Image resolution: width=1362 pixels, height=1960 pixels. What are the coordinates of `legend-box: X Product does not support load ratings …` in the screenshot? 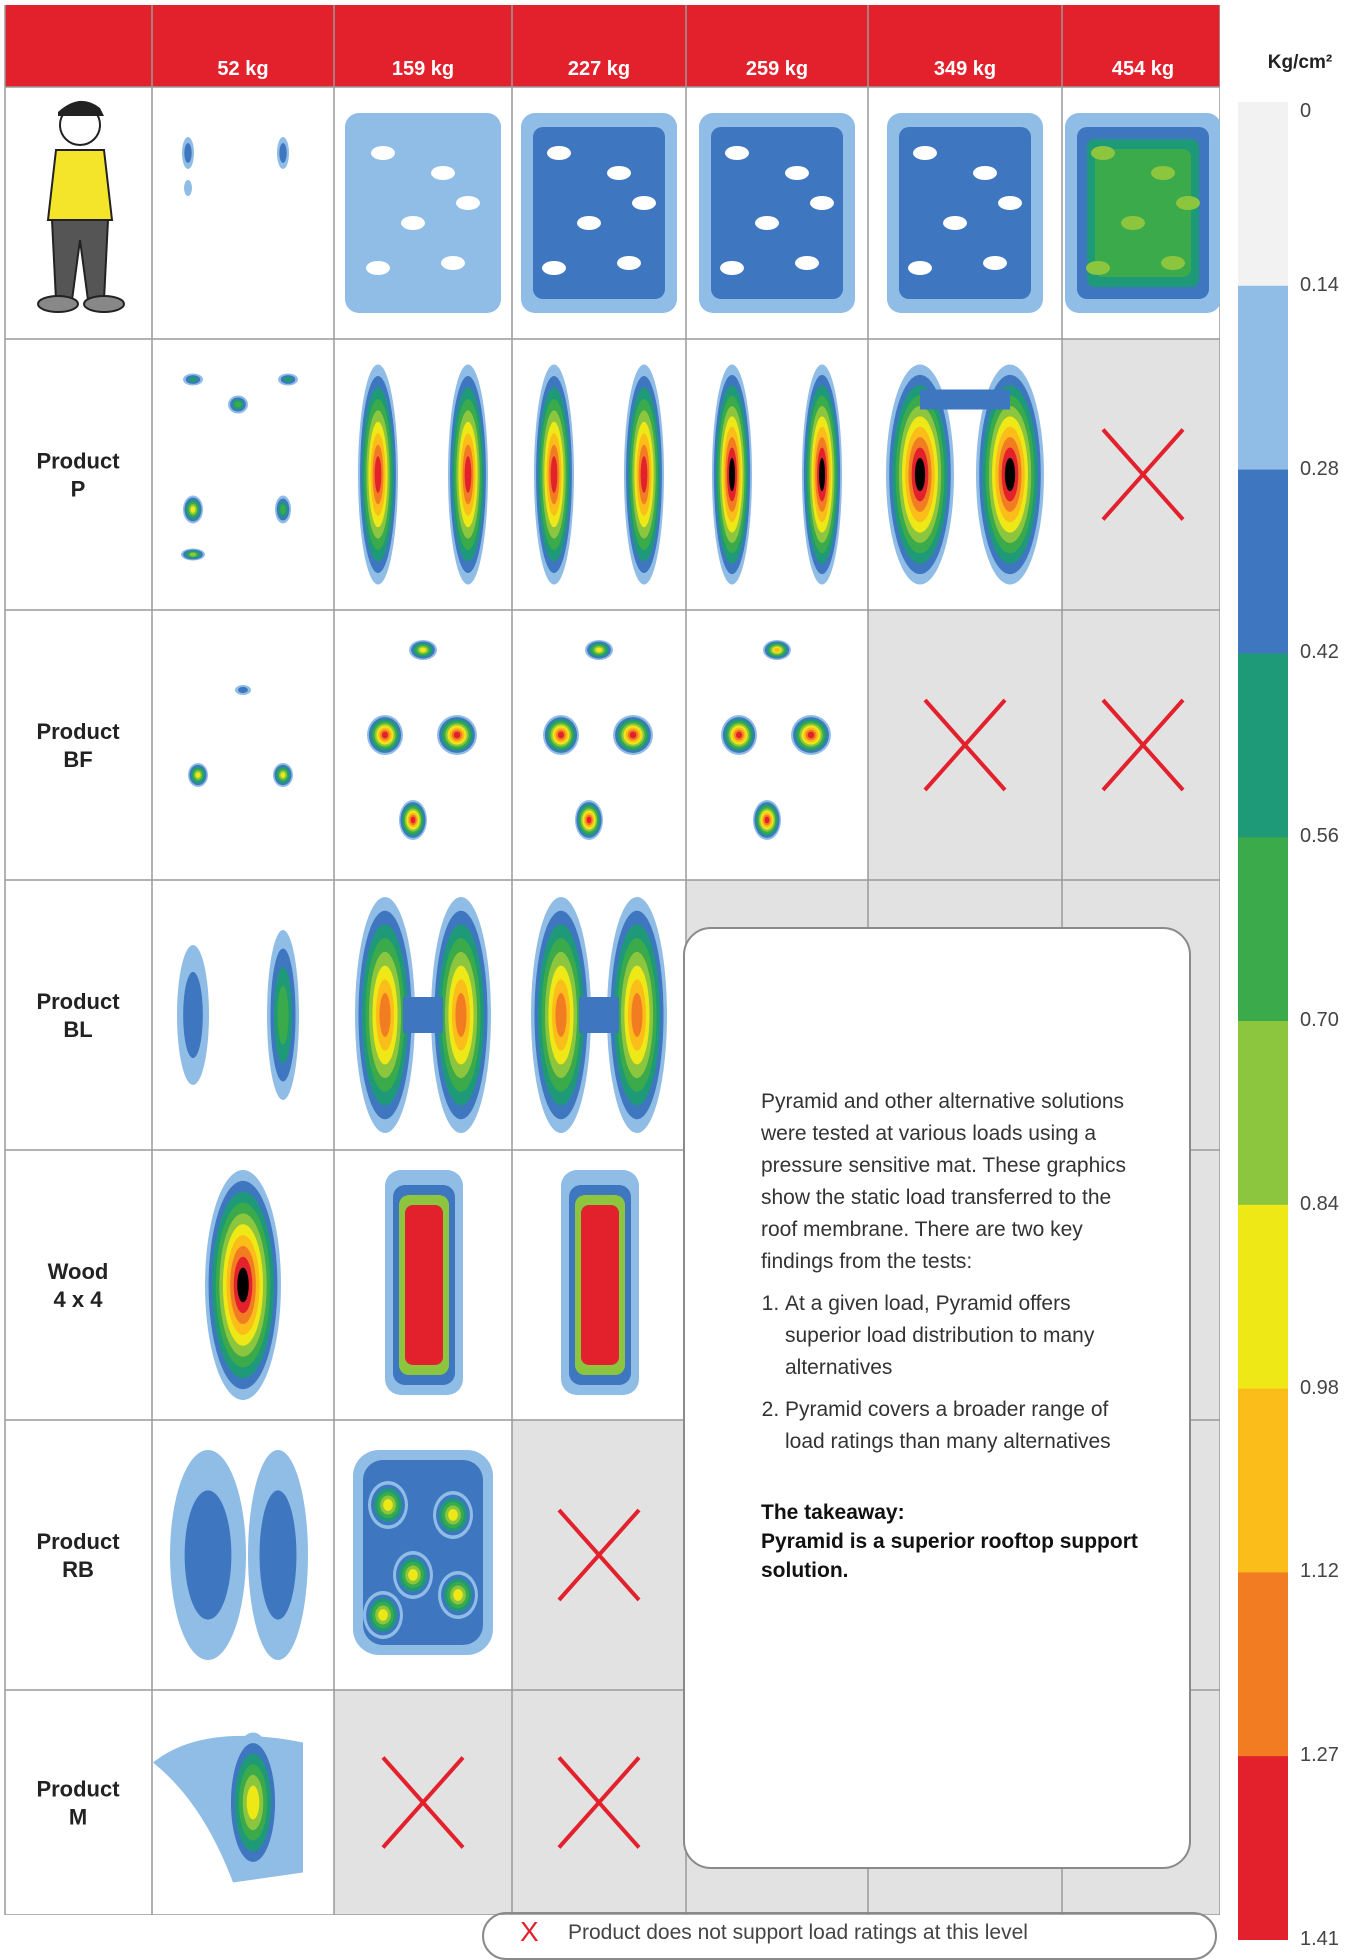 It's located at (849, 1936).